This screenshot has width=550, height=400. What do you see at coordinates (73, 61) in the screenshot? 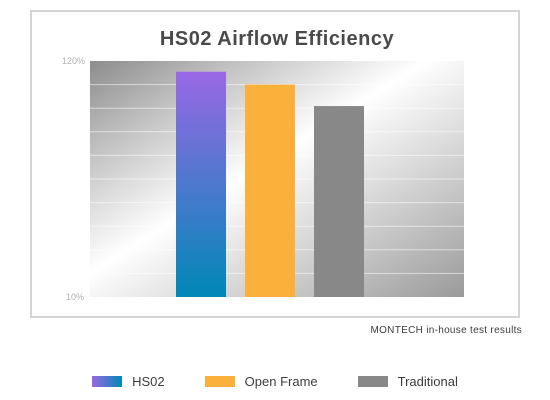
I see `y-tick-top: 120%` at bounding box center [73, 61].